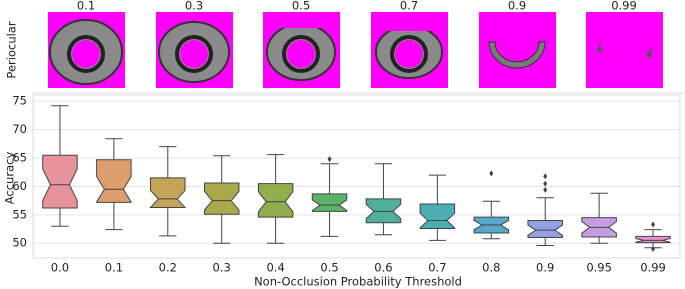 The height and width of the screenshot is (289, 685). What do you see at coordinates (383, 268) in the screenshot?
I see `x-tick-label: 0.6` at bounding box center [383, 268].